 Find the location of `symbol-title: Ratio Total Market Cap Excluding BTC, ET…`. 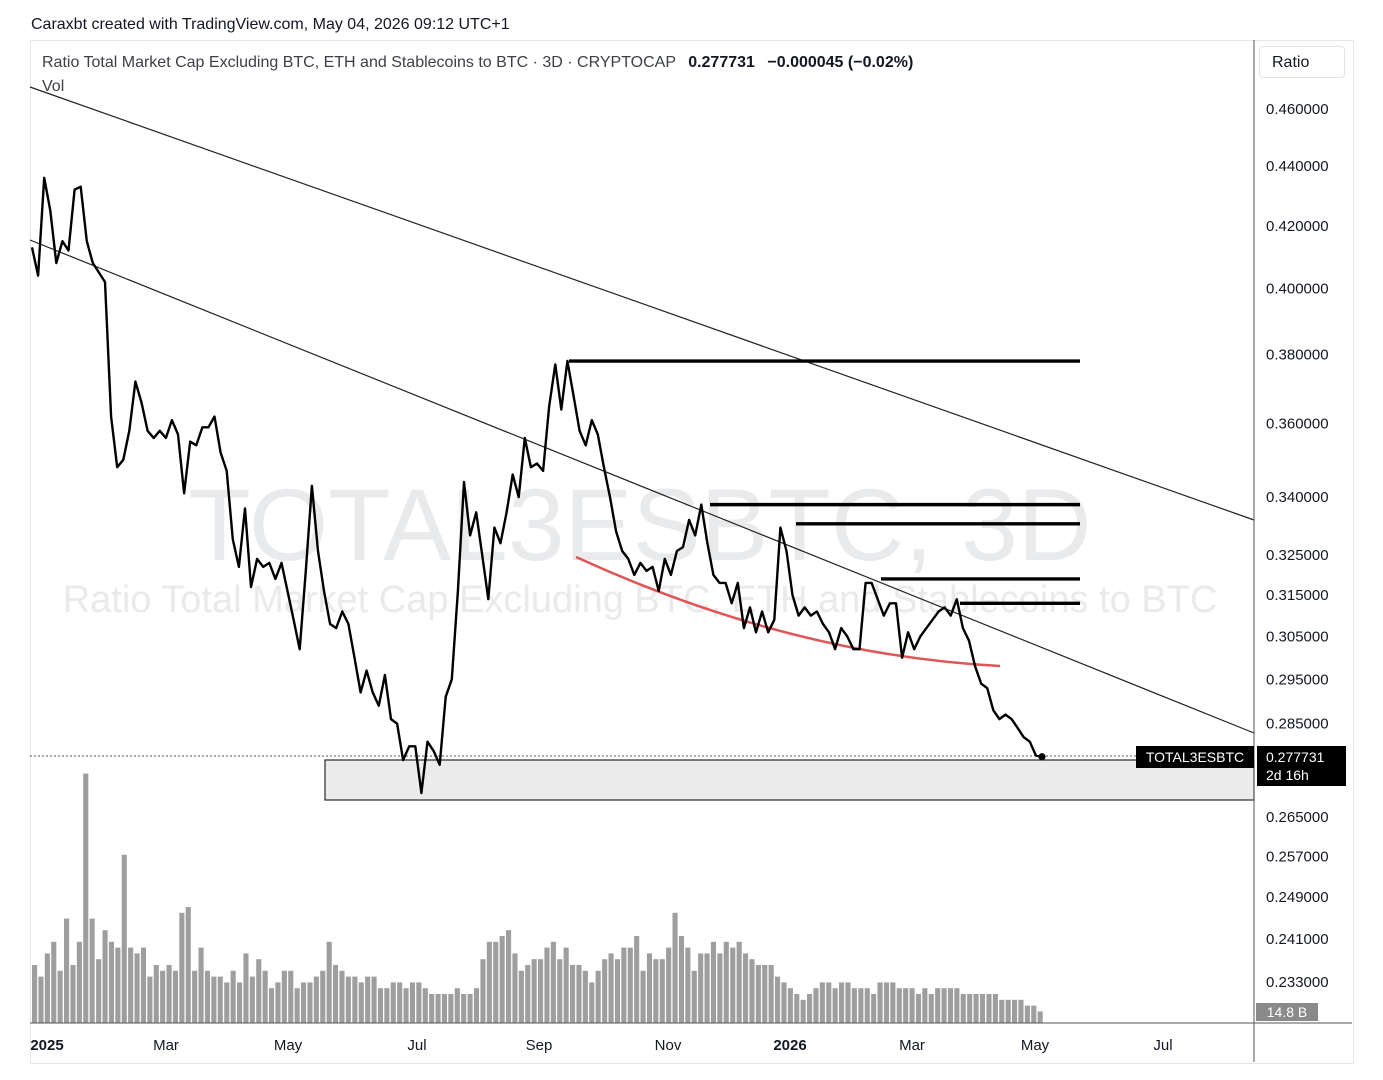

symbol-title: Ratio Total Market Cap Excluding BTC, ET… is located at coordinates (359, 62).